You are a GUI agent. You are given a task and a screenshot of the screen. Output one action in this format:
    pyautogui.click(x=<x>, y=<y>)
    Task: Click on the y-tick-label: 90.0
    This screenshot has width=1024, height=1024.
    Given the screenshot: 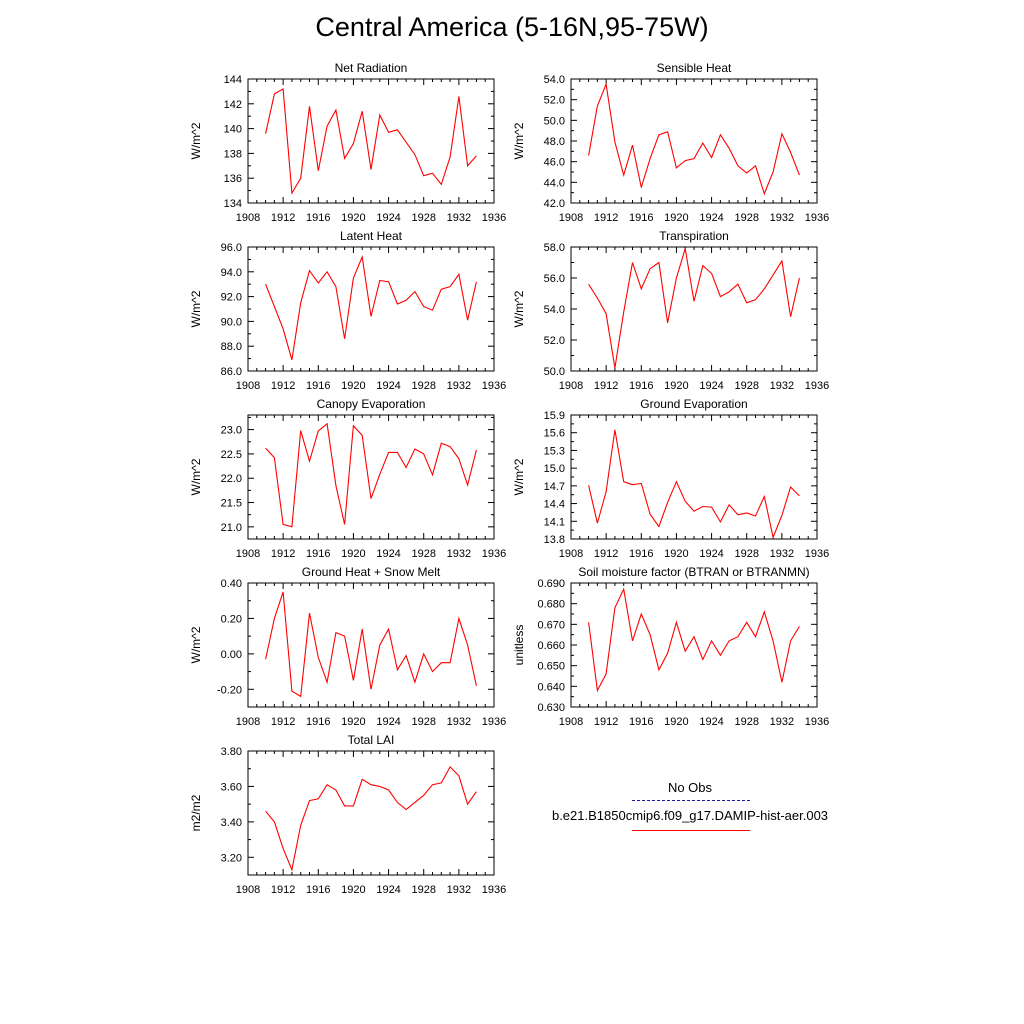 What is the action you would take?
    pyautogui.click(x=231, y=322)
    